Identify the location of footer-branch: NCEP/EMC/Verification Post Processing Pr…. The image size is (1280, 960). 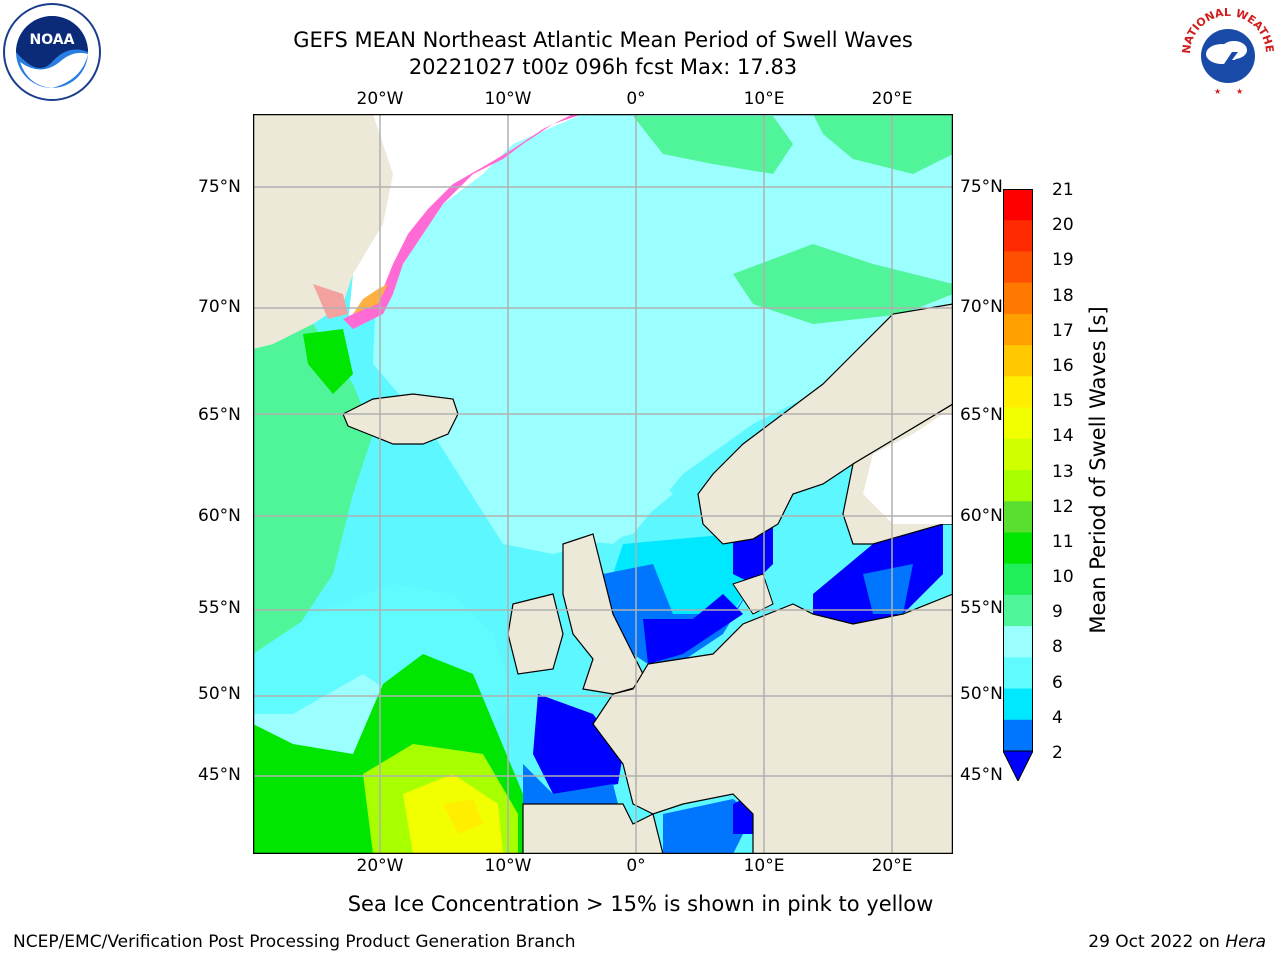
(294, 942).